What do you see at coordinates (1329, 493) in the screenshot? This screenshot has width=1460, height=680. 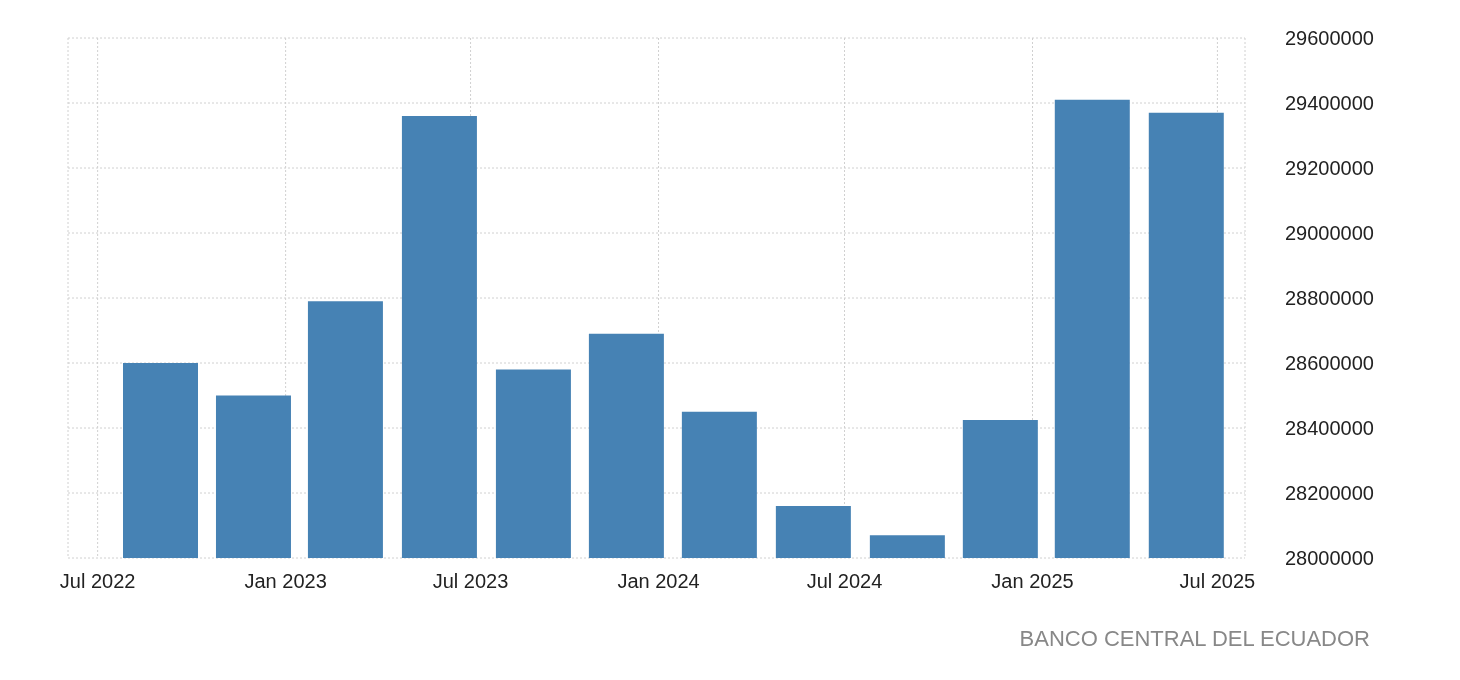 I see `y-tick-label: 28200000` at bounding box center [1329, 493].